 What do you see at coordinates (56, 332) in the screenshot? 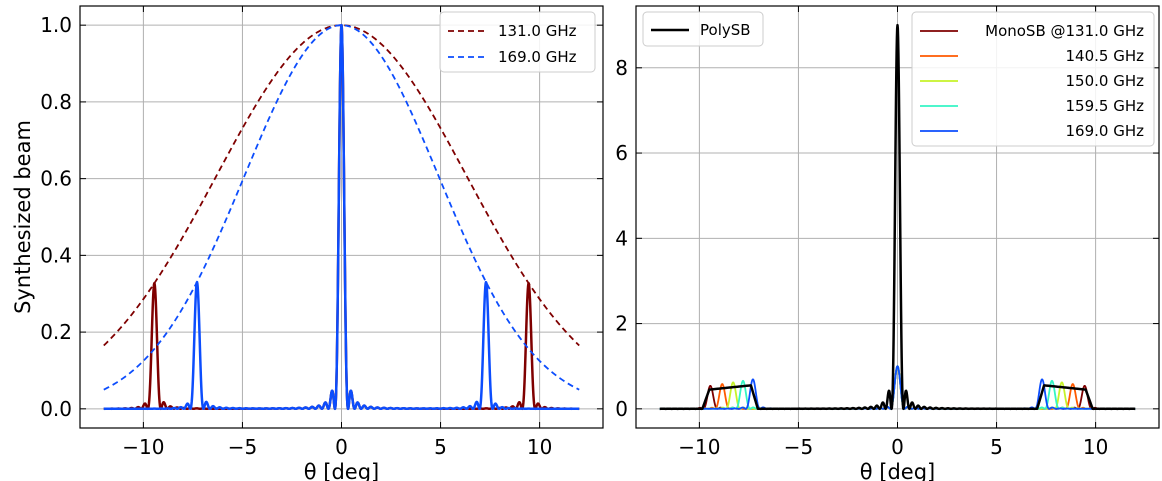
I see `y-tick-label: 0.2` at bounding box center [56, 332].